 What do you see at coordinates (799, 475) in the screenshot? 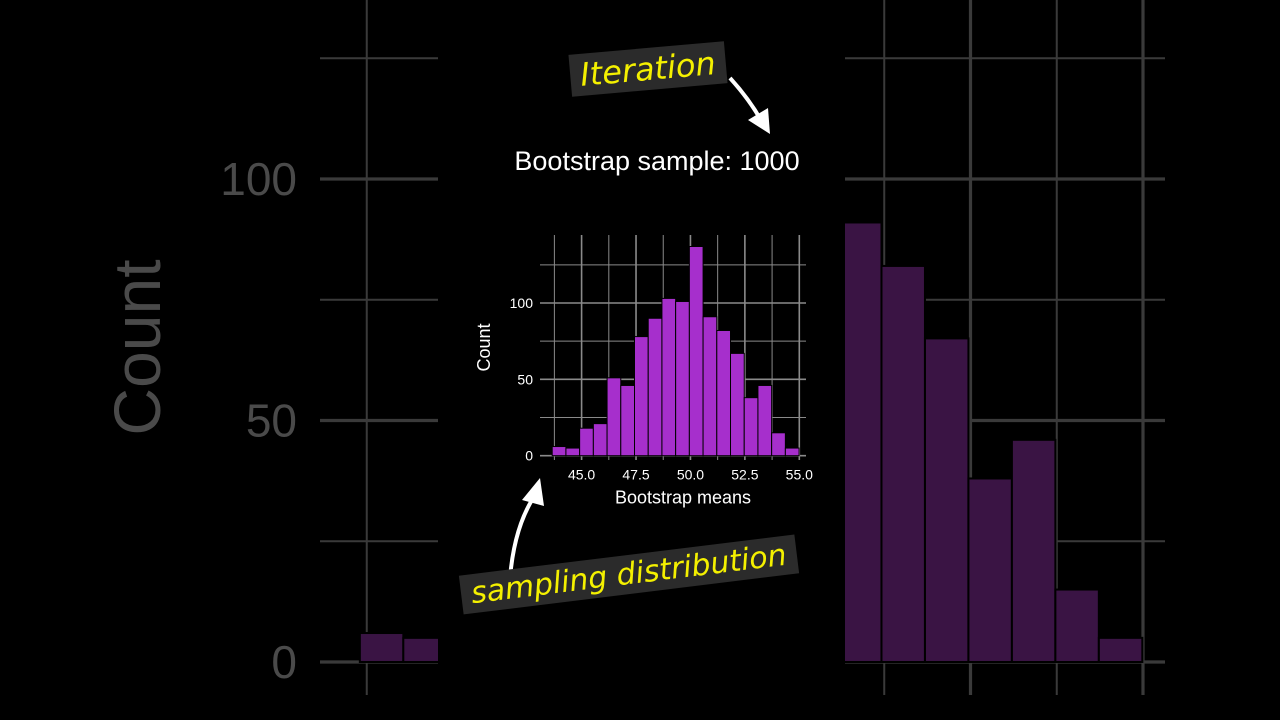
I see `x-tick-label: 55.0` at bounding box center [799, 475].